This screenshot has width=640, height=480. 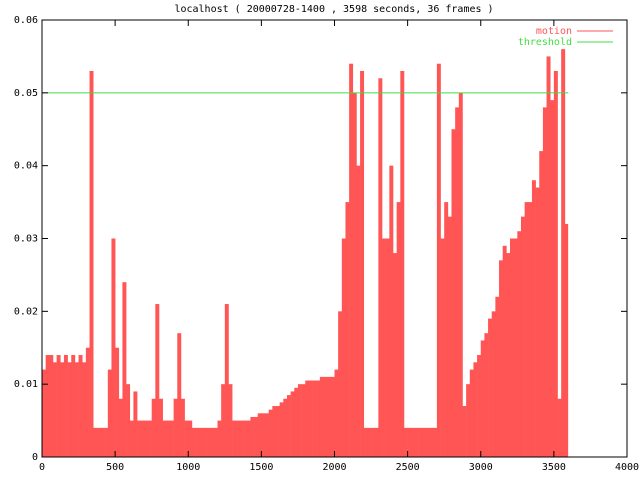 I want to click on x-tick-label: 2000, so click(x=334, y=467).